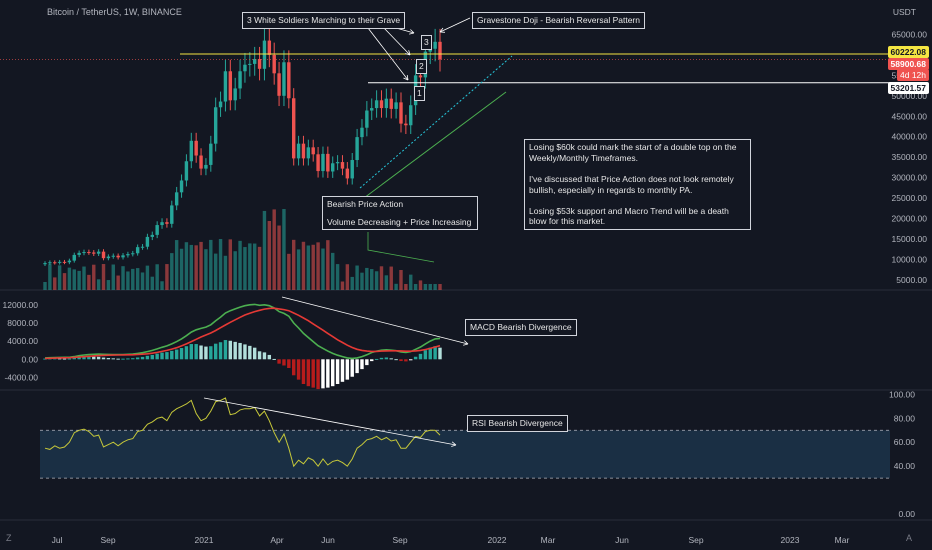 This screenshot has width=932, height=550. What do you see at coordinates (22, 341) in the screenshot?
I see `macd-tick-label: 4000.00` at bounding box center [22, 341].